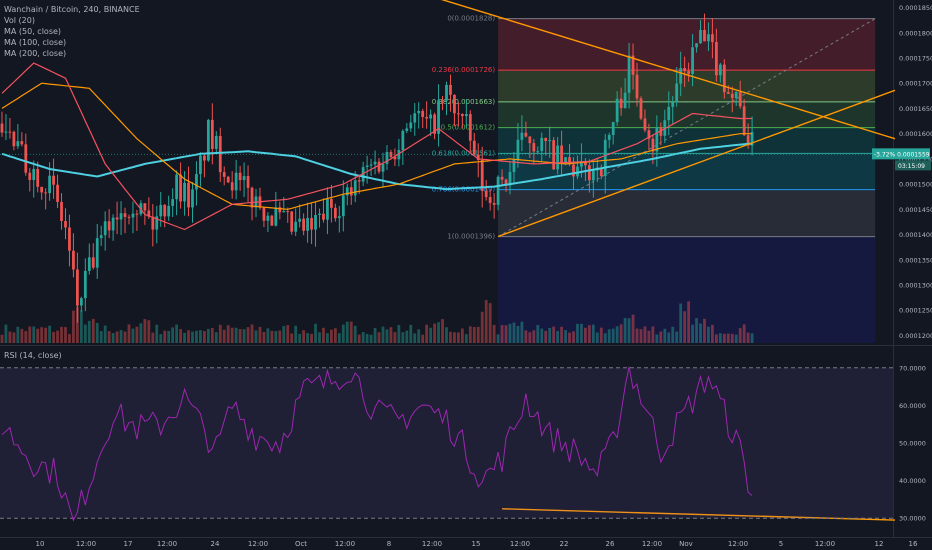  Describe the element at coordinates (915, 8) in the screenshot. I see `price-tick-label: 0.0001850` at that location.